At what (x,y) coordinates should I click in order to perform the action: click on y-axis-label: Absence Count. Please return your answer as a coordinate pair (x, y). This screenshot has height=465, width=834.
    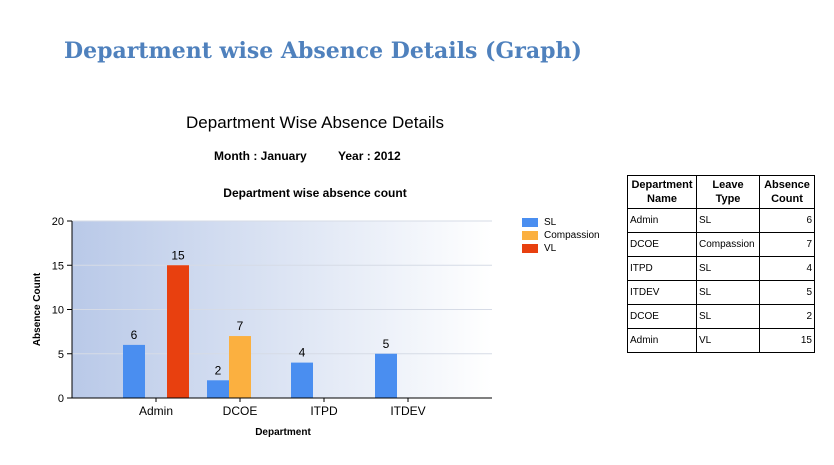
    Looking at the image, I should click on (37, 309).